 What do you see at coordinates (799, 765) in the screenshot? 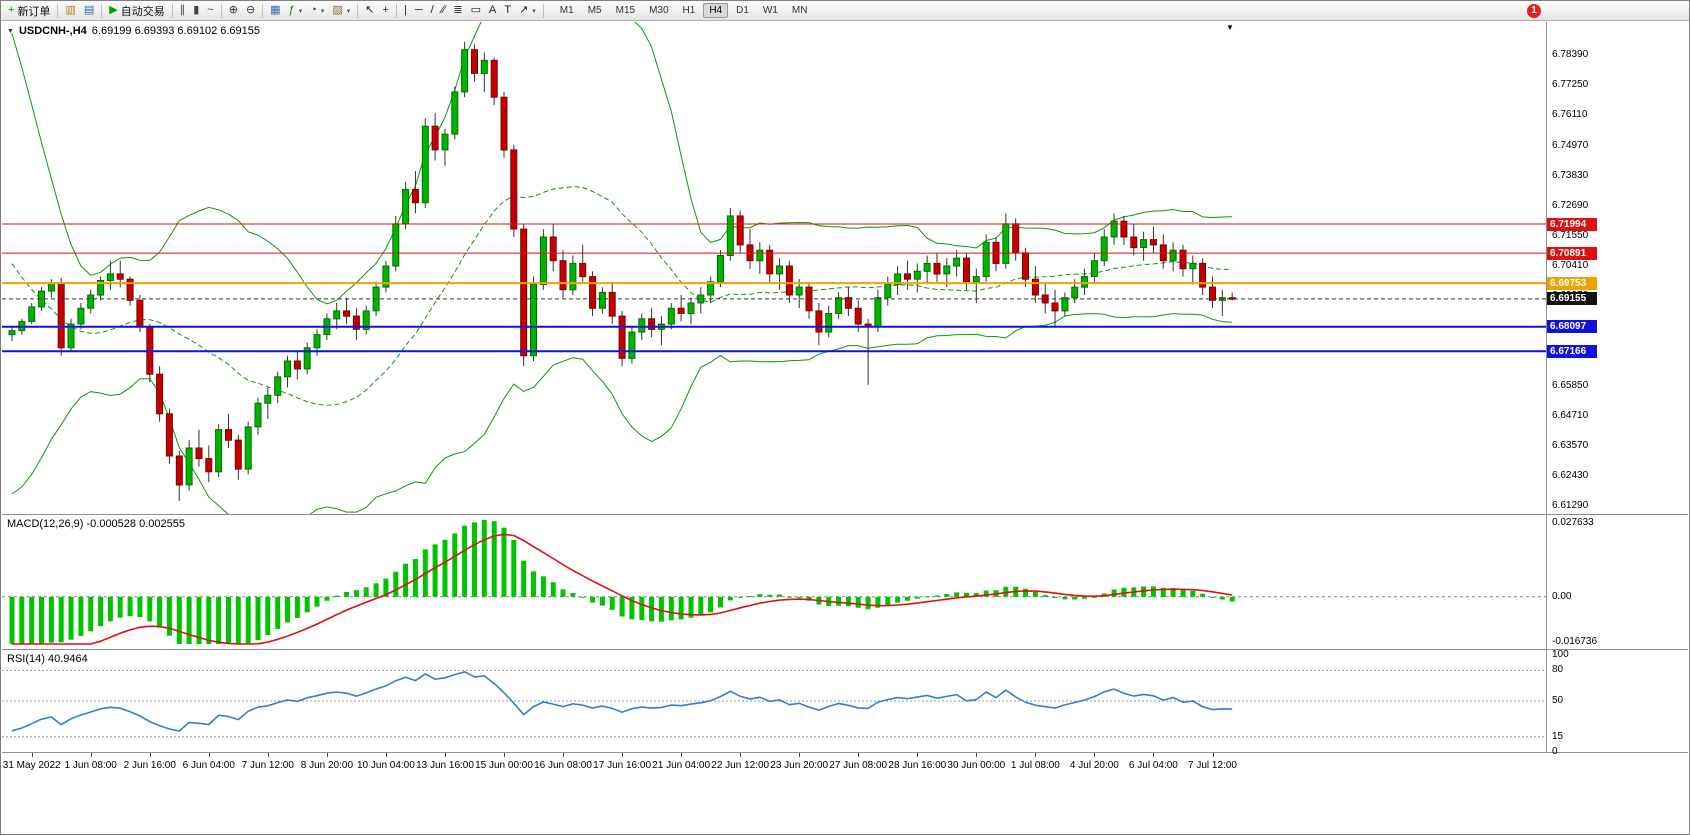
I see `time-label: 23 Jun 20:00` at bounding box center [799, 765].